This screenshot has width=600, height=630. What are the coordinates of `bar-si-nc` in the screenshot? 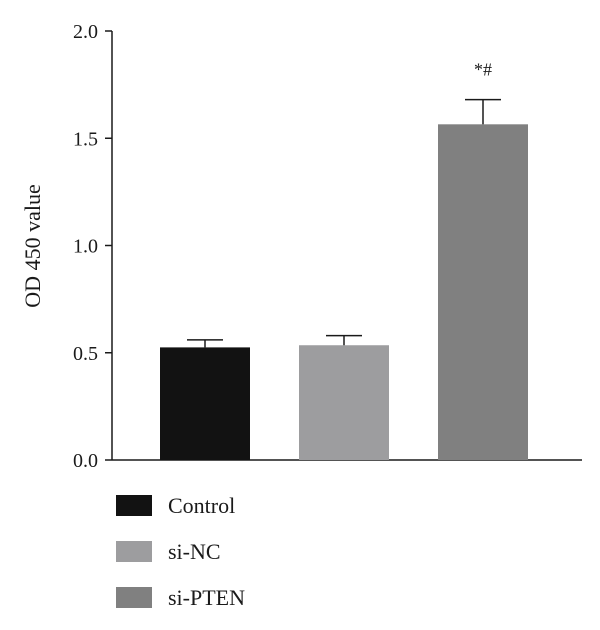 It's located at (344, 402).